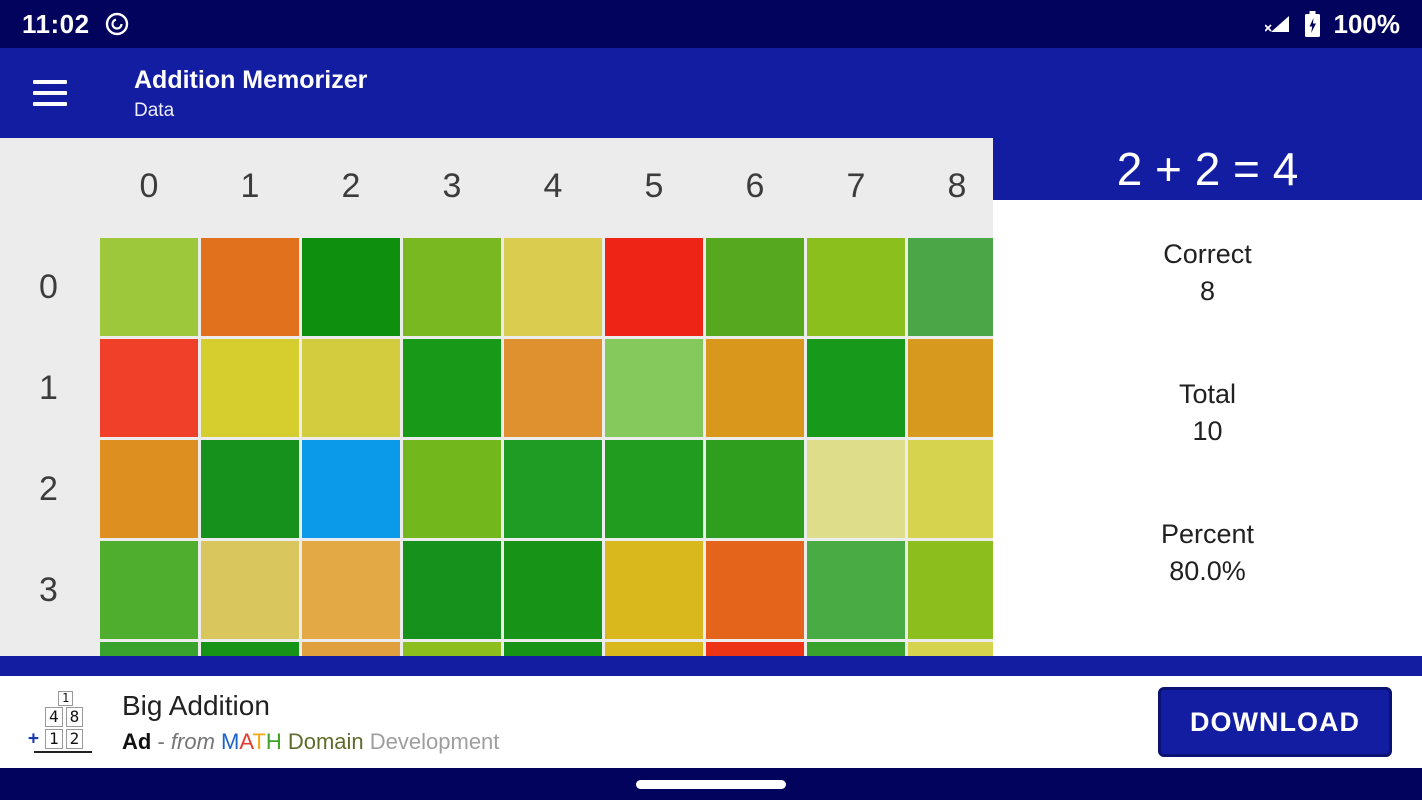 The height and width of the screenshot is (800, 1422). What do you see at coordinates (117, 24) in the screenshot?
I see `app-logo-icon` at bounding box center [117, 24].